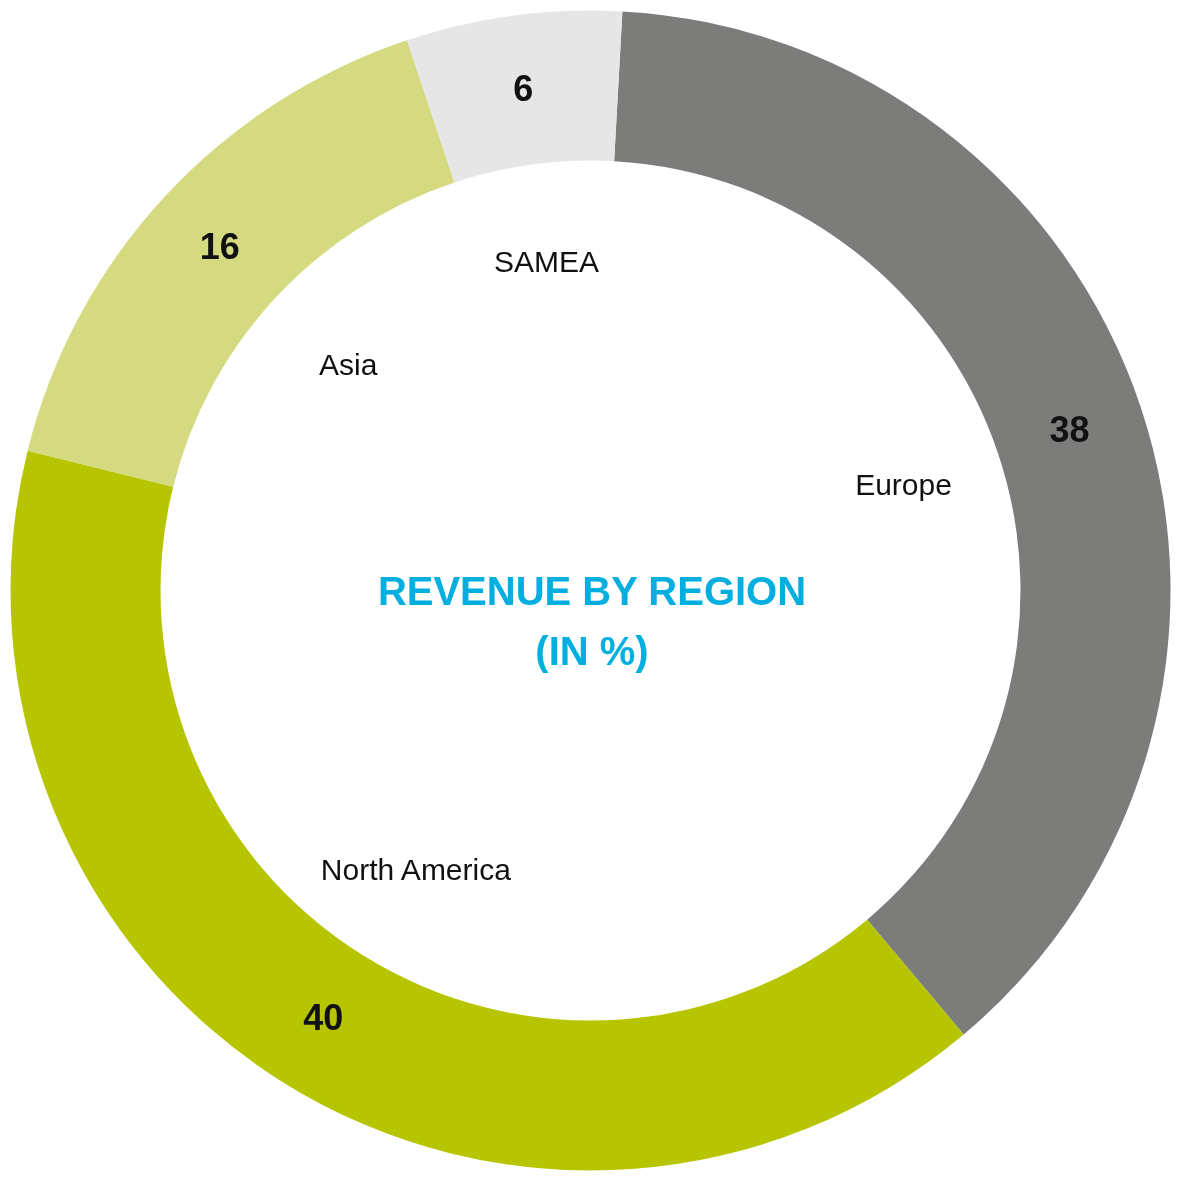 Image resolution: width=1181 pixels, height=1181 pixels. I want to click on slice-label: North America, so click(416, 869).